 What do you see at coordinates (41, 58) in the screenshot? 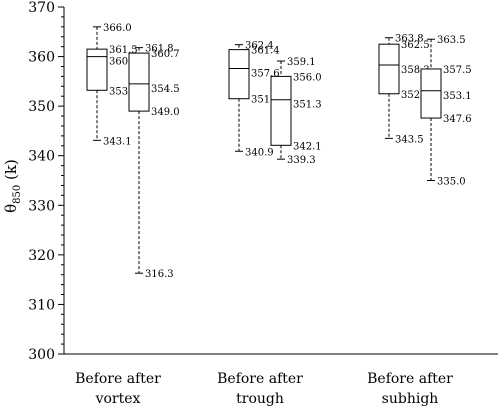
I see `y-tick-label: 360` at bounding box center [41, 58].